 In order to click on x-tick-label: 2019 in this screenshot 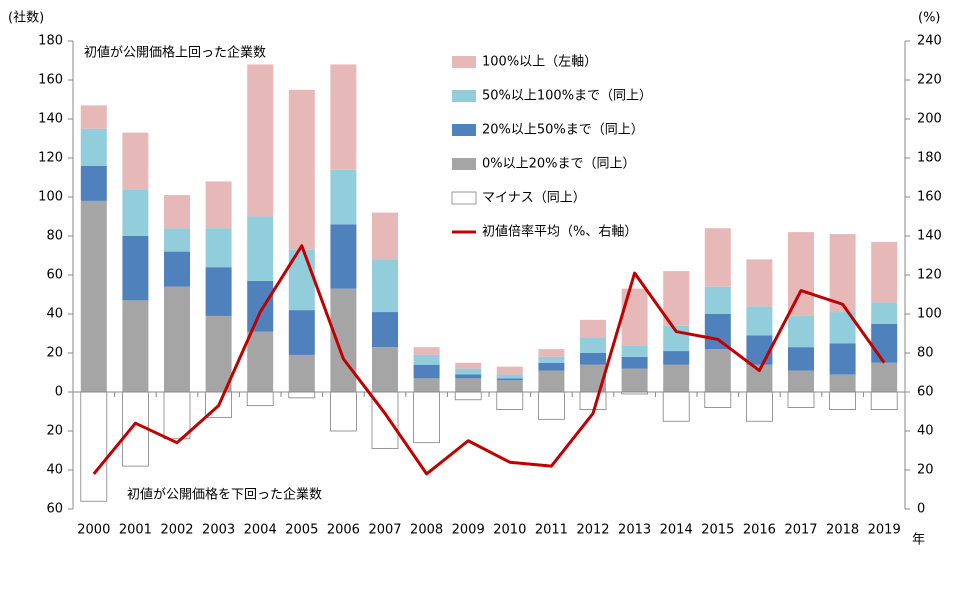, I will do `click(884, 530)`.